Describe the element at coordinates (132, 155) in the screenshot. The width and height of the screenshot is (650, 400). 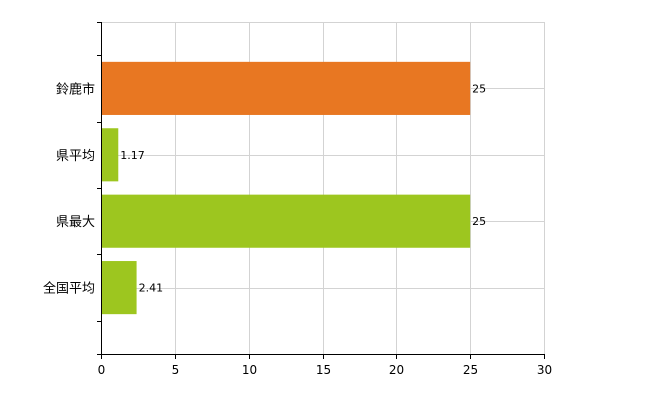
I see `data-label: 1.17` at that location.